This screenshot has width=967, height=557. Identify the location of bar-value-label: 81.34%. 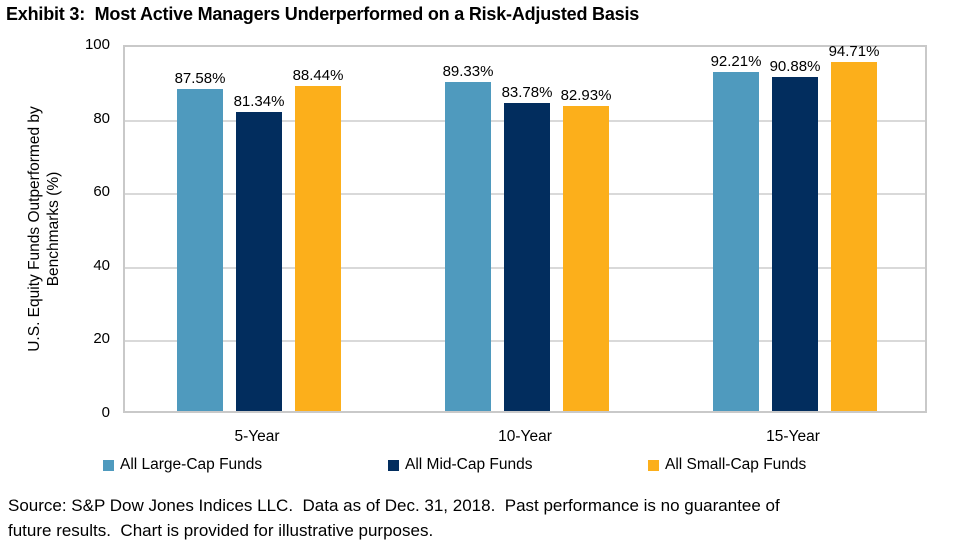
(259, 101).